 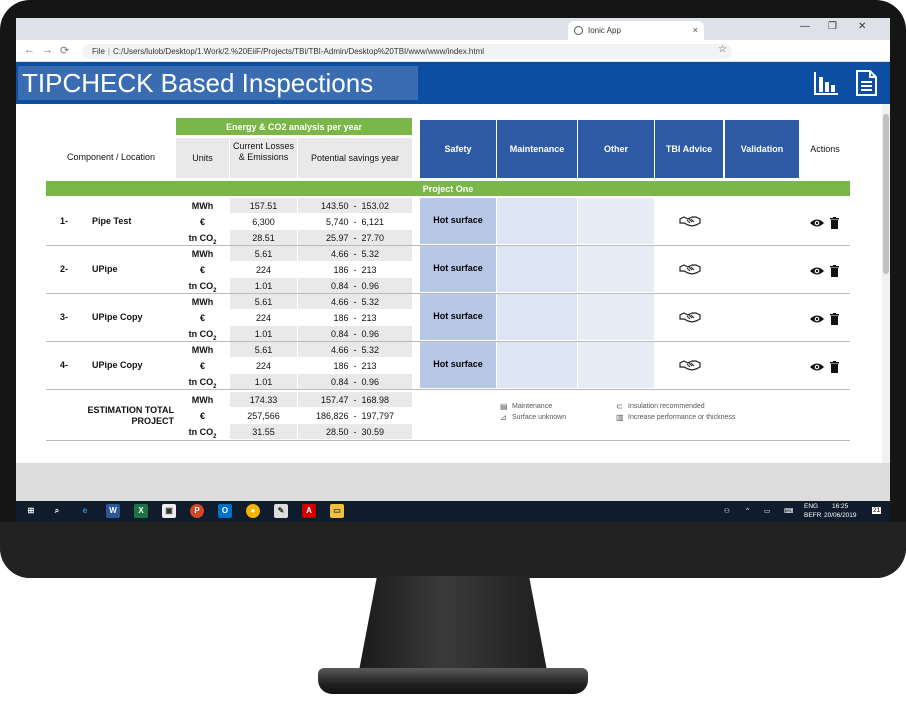 I want to click on legend-surface-unknown-icon: ⊿, so click(x=503, y=417).